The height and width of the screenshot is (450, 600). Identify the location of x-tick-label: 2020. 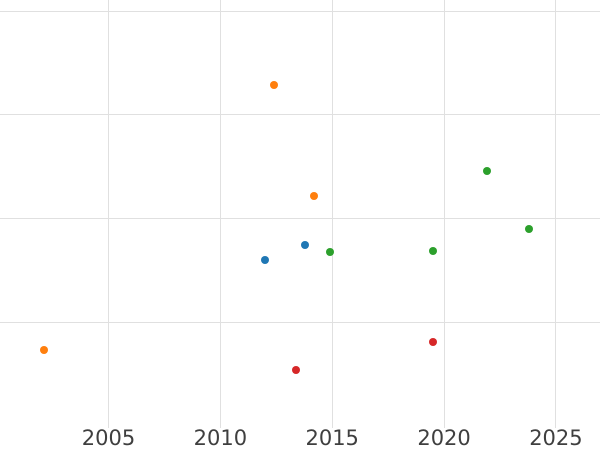
(444, 438).